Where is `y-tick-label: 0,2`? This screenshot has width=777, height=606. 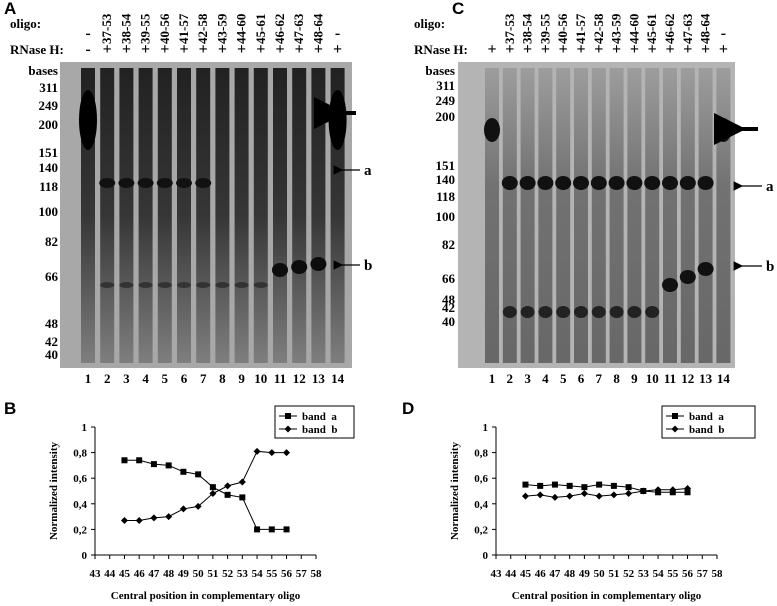 y-tick-label: 0,2 is located at coordinates (481, 530).